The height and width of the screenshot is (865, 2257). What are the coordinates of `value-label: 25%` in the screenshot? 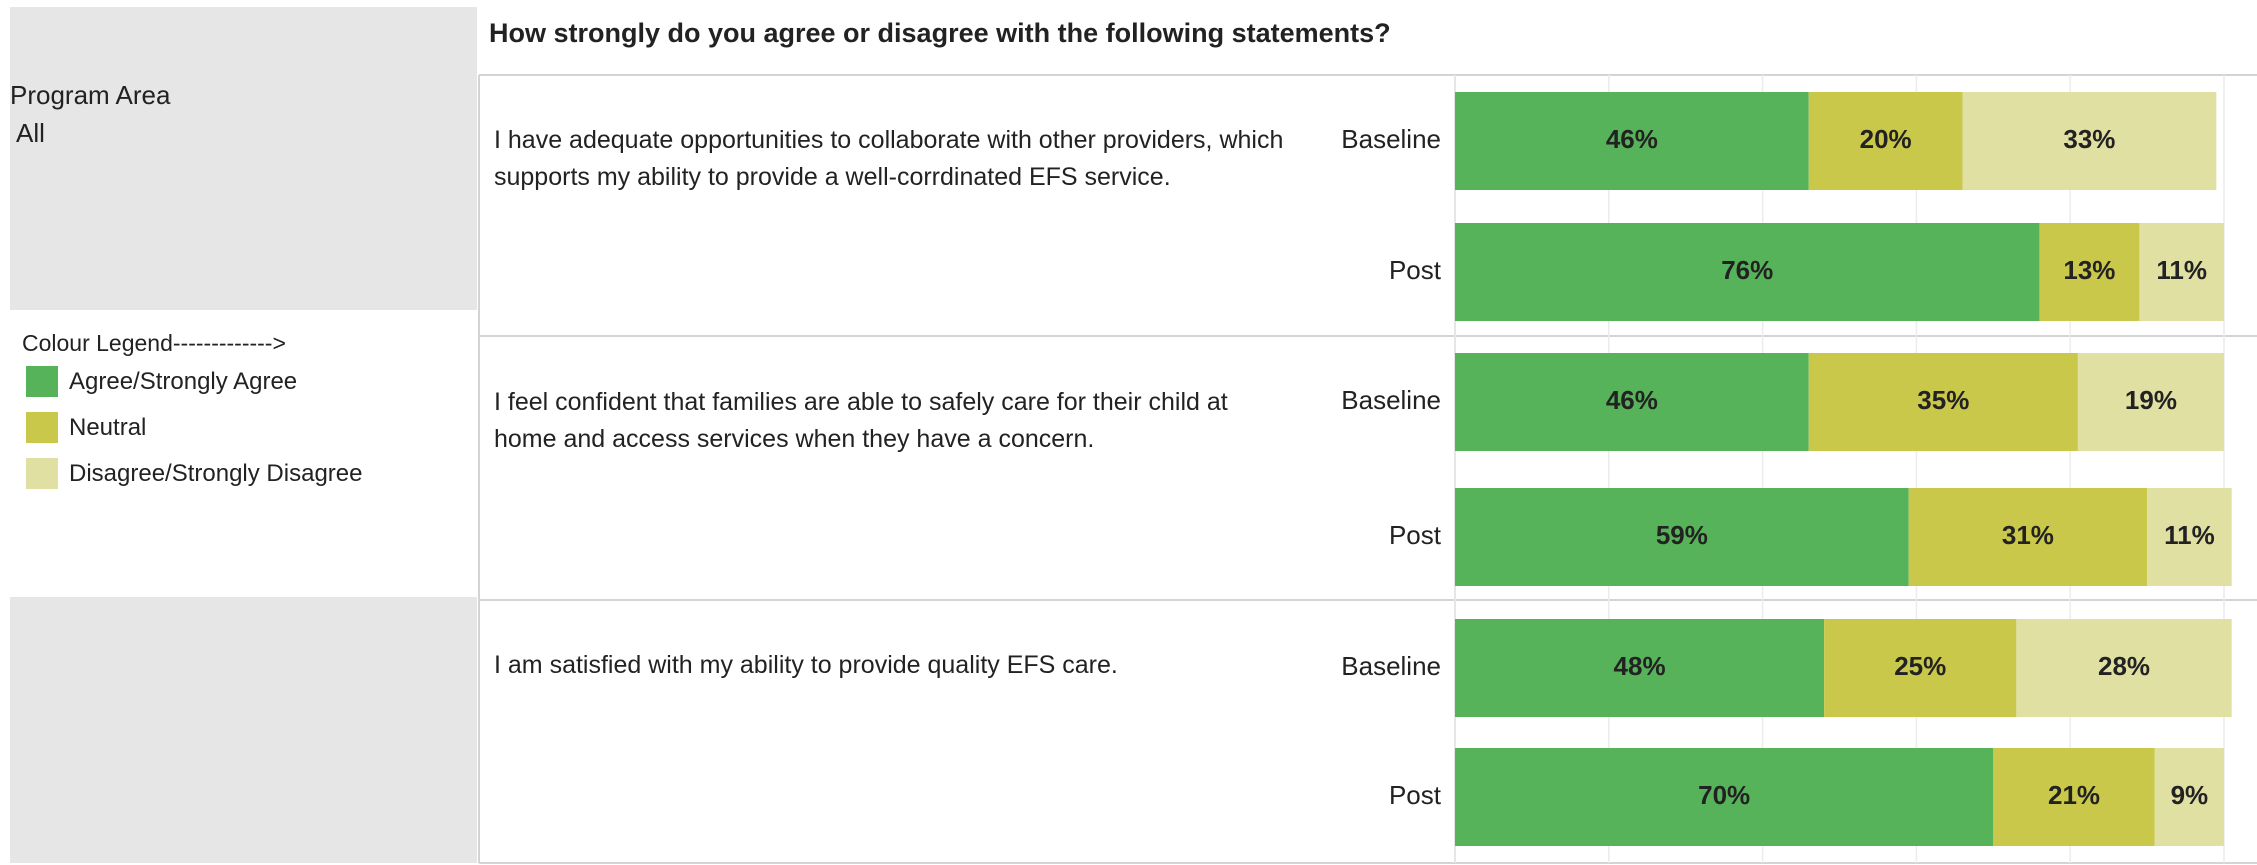 It's located at (1920, 666).